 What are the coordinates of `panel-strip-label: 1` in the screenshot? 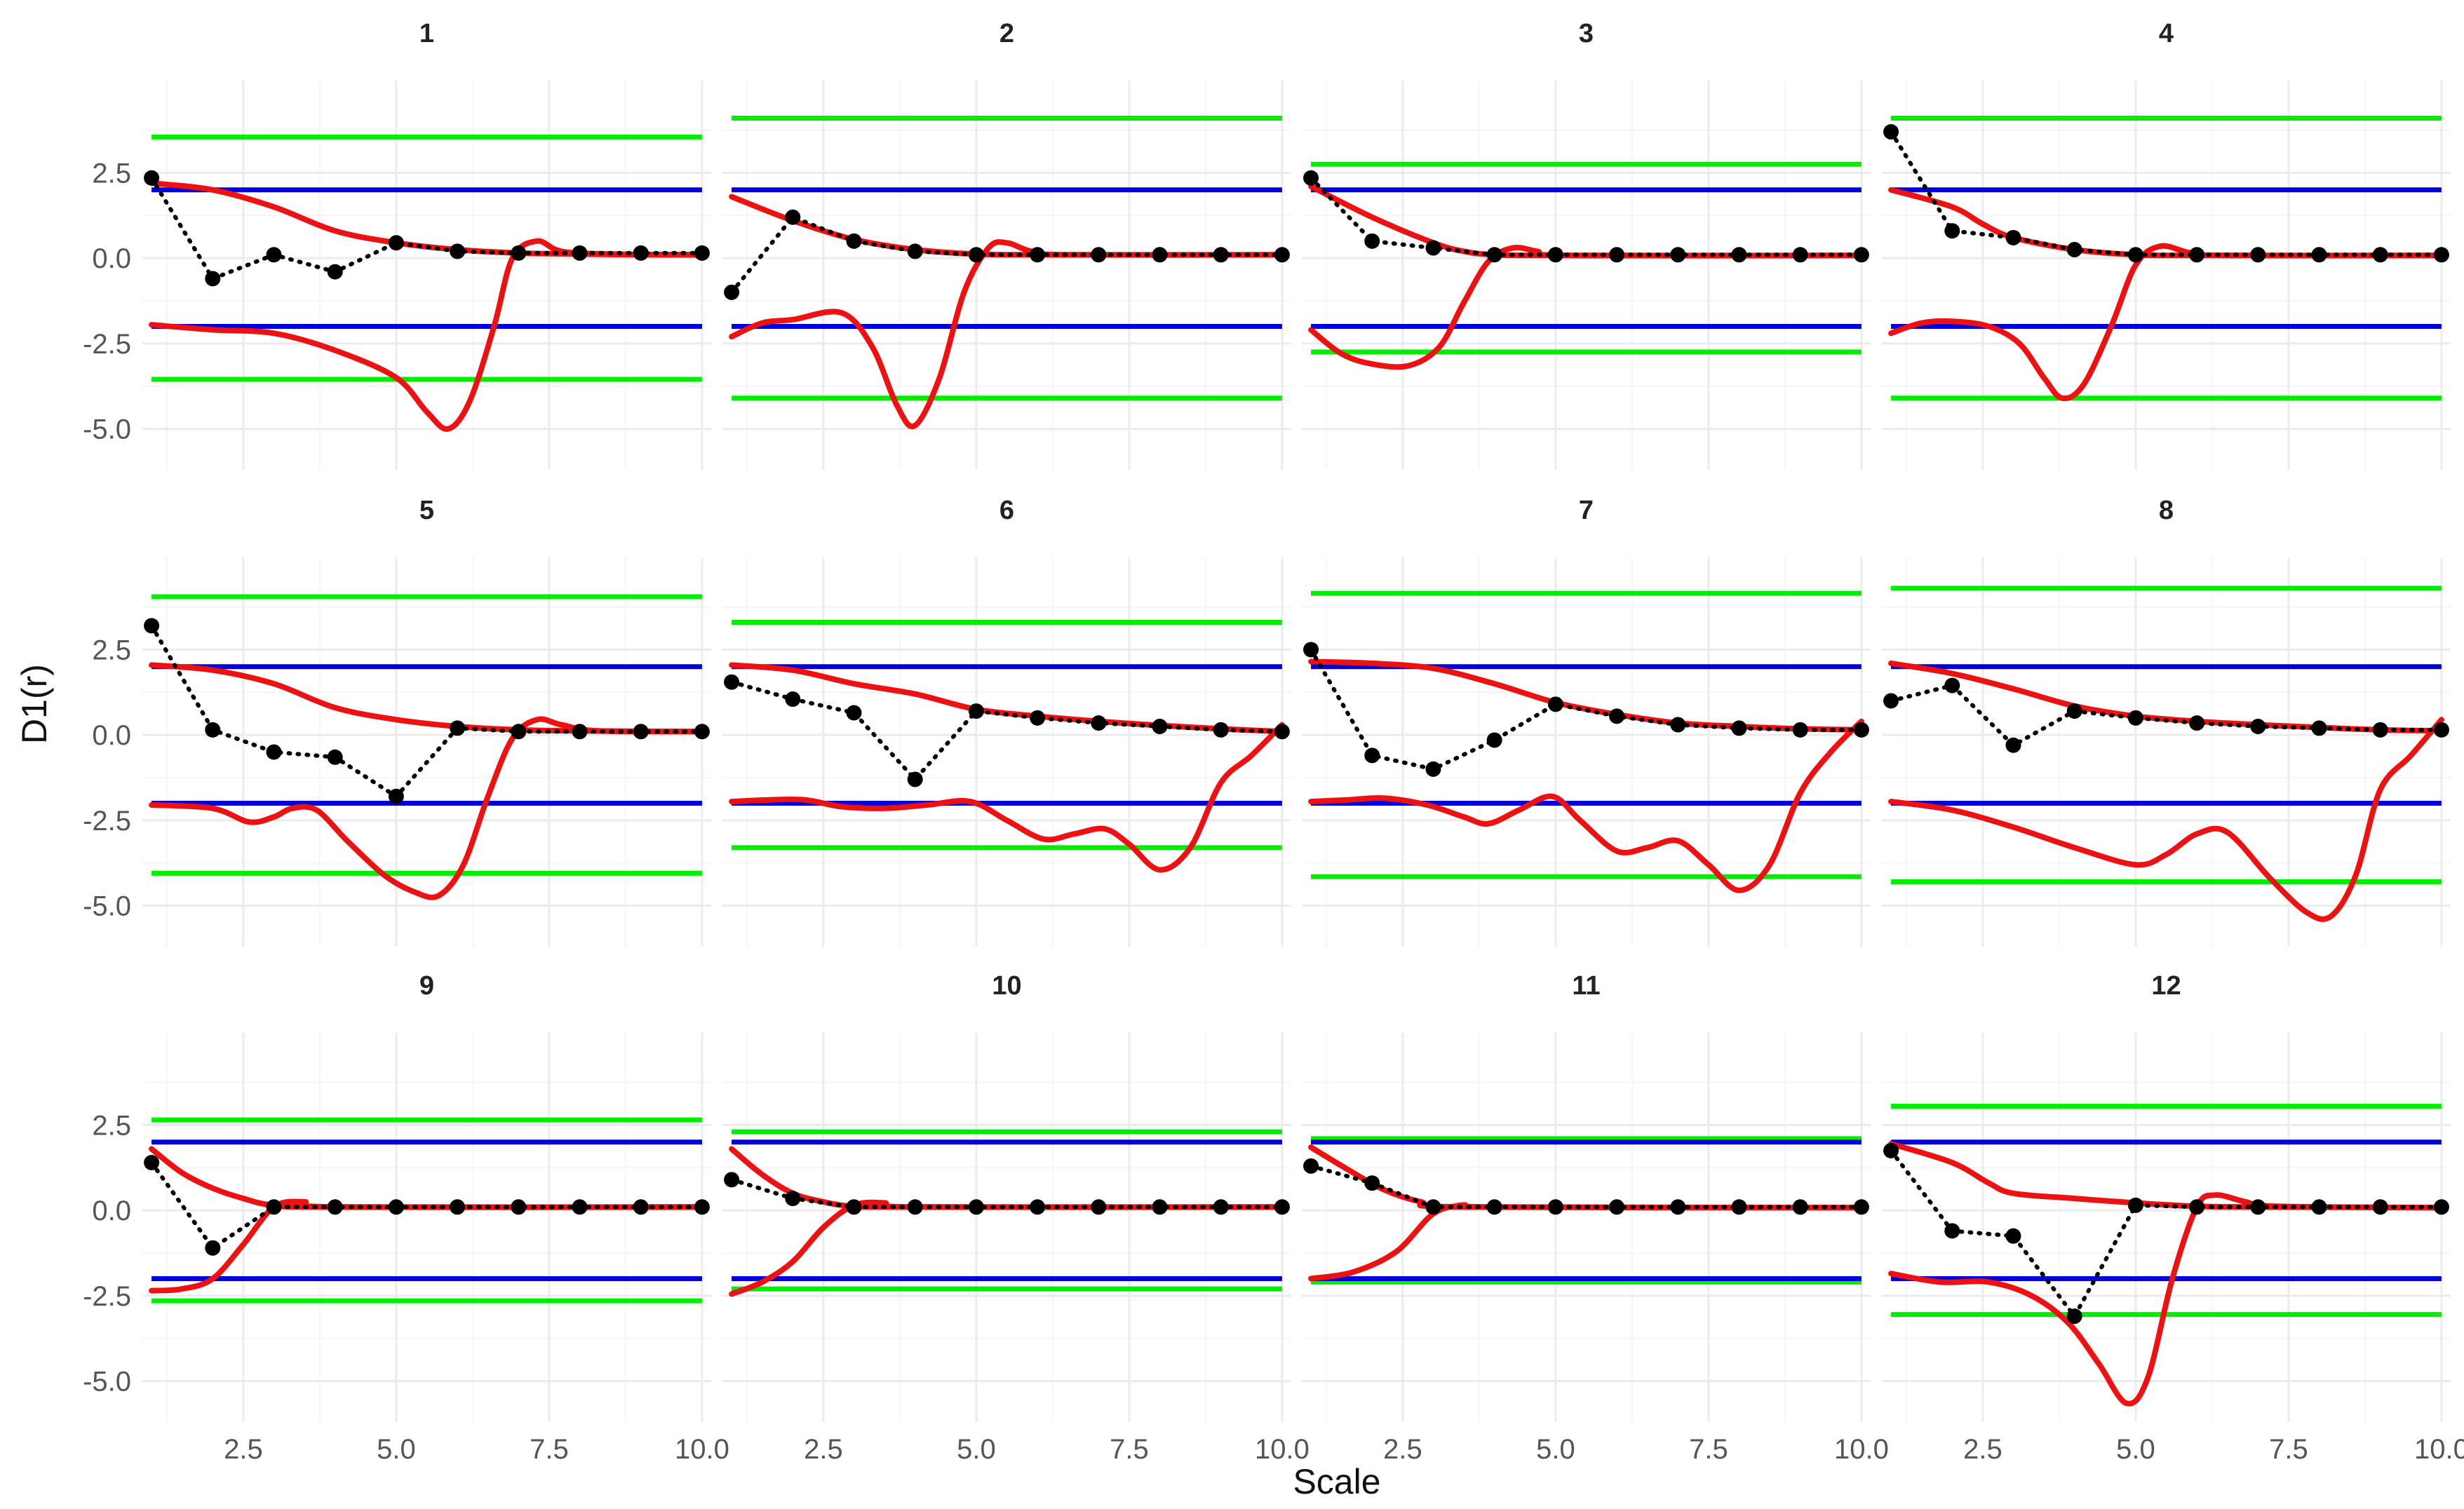 It's located at (427, 33).